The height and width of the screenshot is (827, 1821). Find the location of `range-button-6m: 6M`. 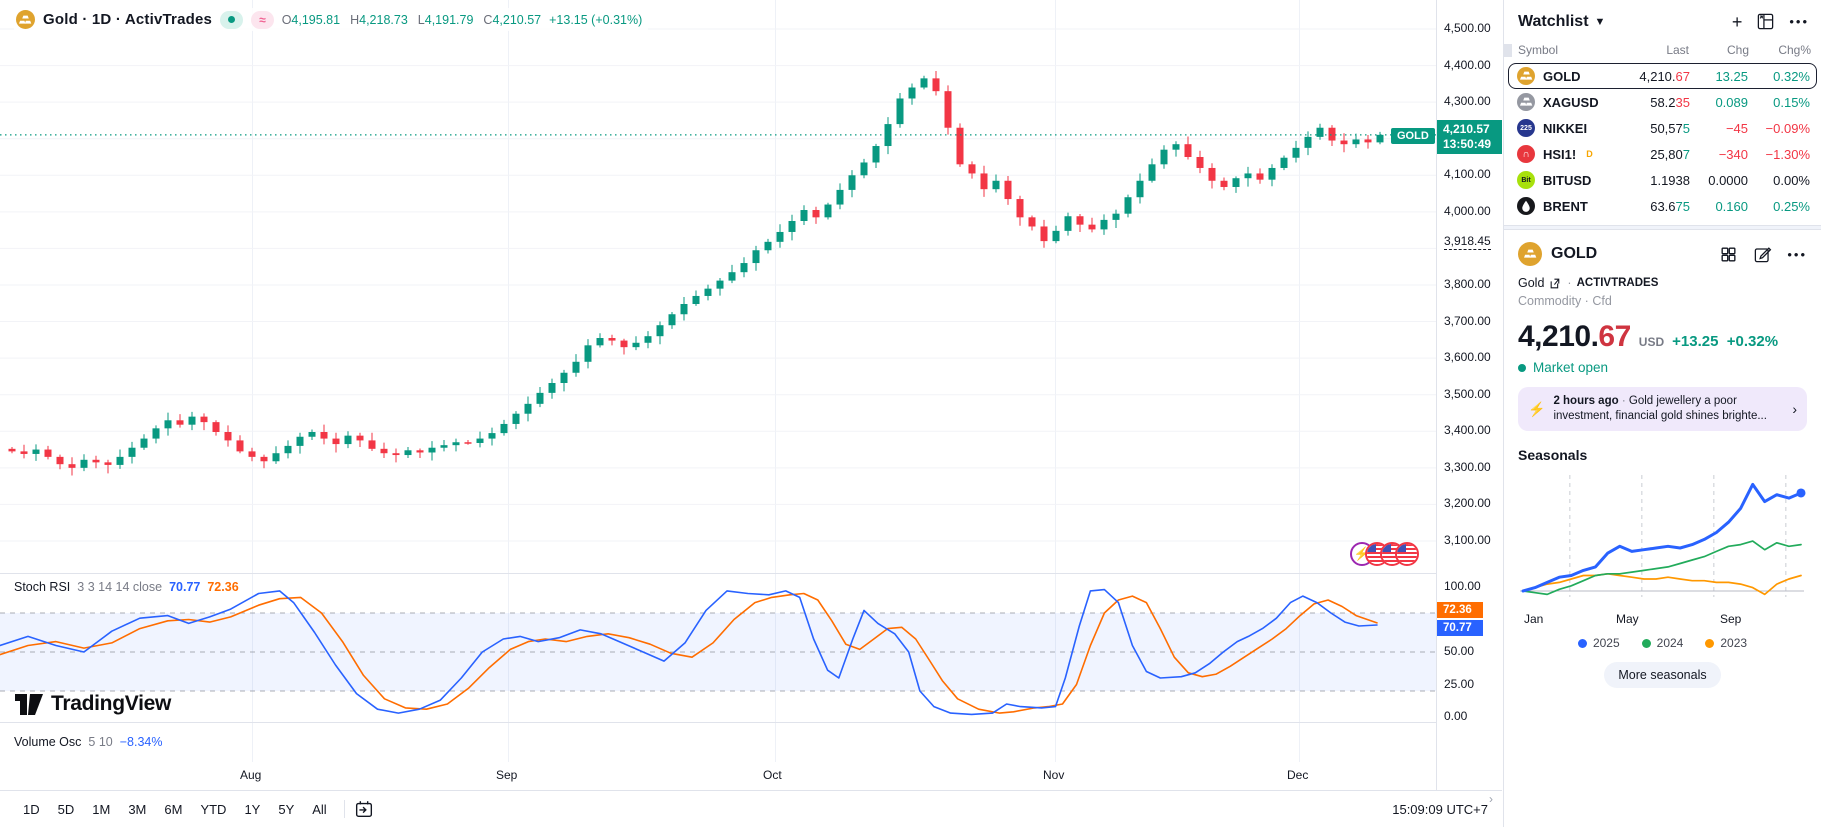

range-button-6m: 6M is located at coordinates (173, 809).